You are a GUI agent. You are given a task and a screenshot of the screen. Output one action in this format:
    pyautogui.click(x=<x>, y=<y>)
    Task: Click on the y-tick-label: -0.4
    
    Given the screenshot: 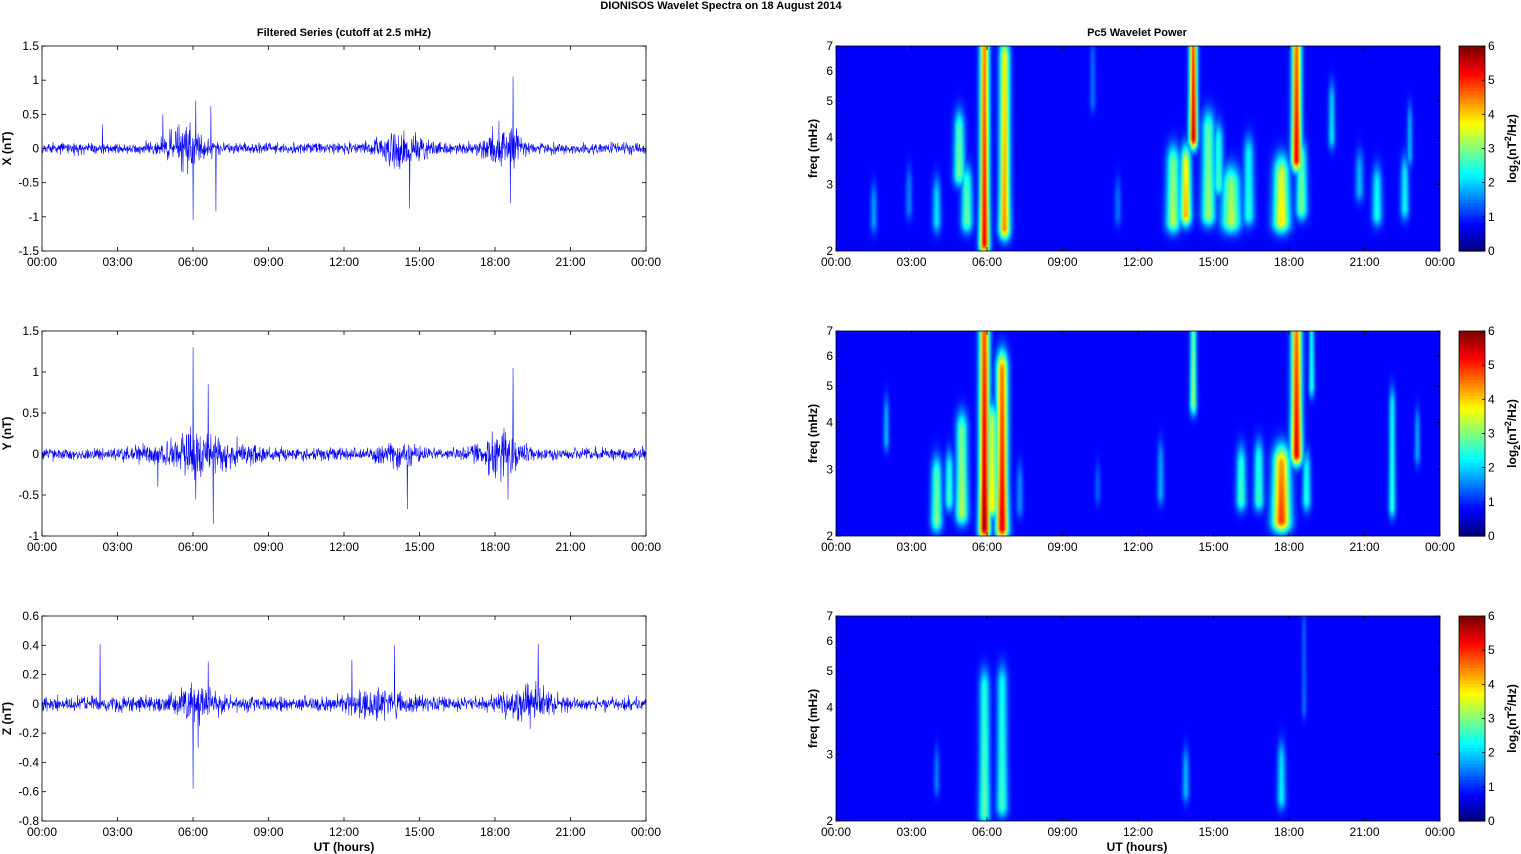 What is the action you would take?
    pyautogui.click(x=28, y=762)
    